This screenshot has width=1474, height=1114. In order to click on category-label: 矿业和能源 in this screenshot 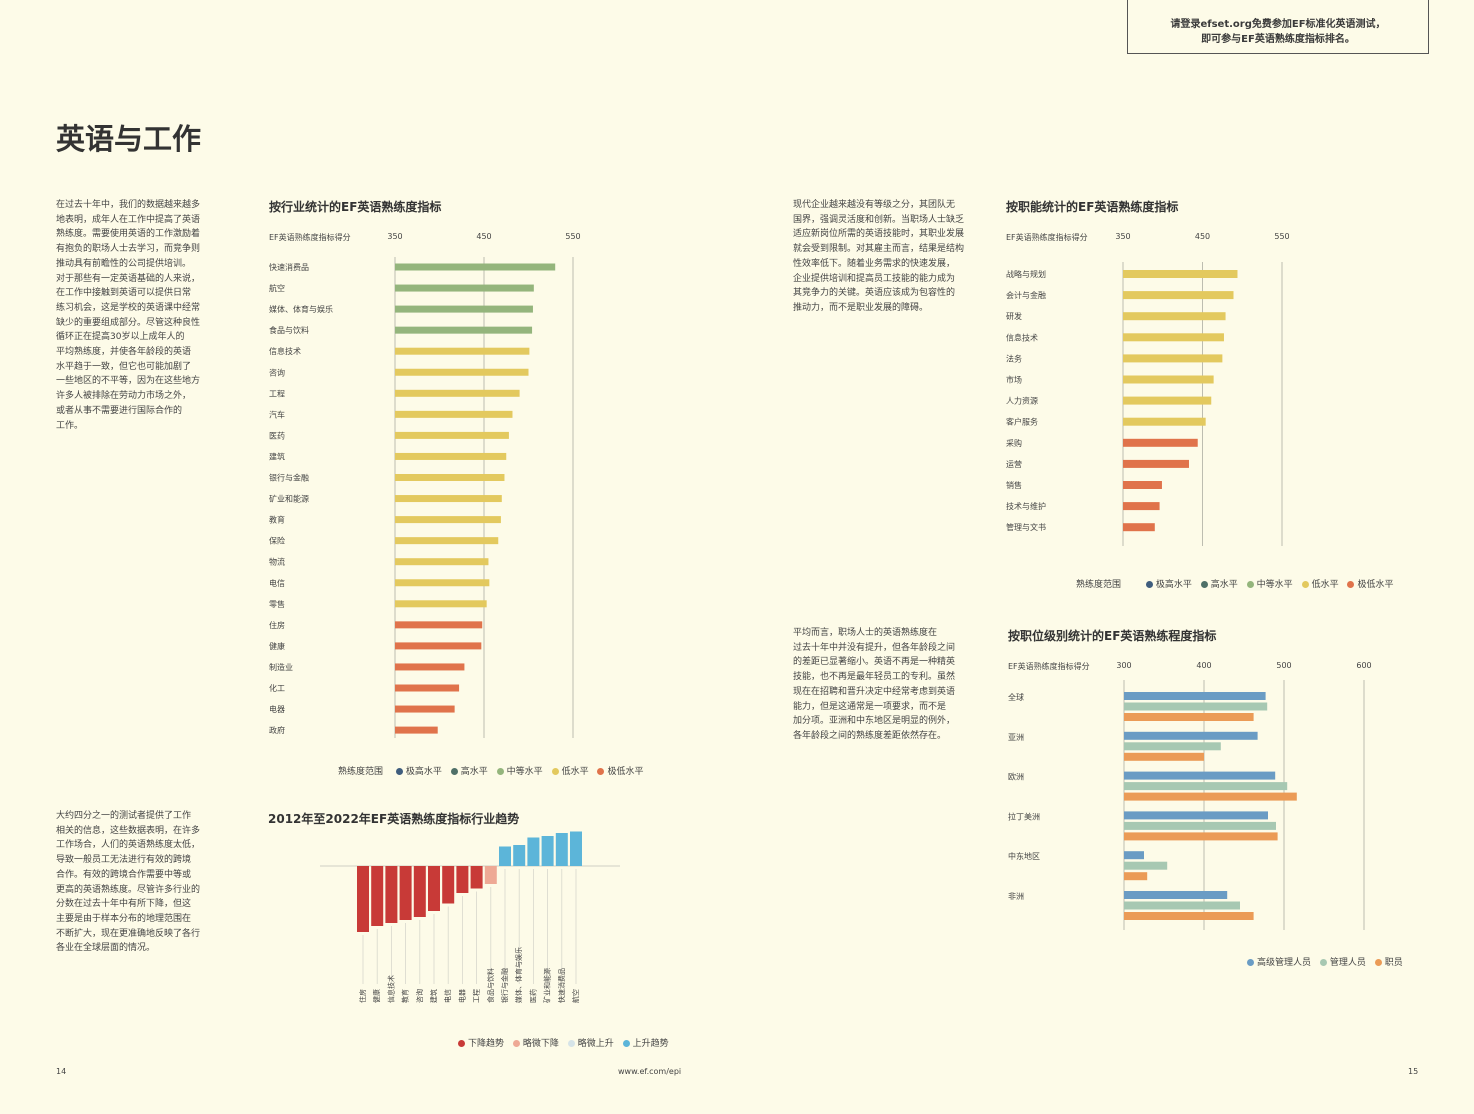, I will do `click(289, 499)`.